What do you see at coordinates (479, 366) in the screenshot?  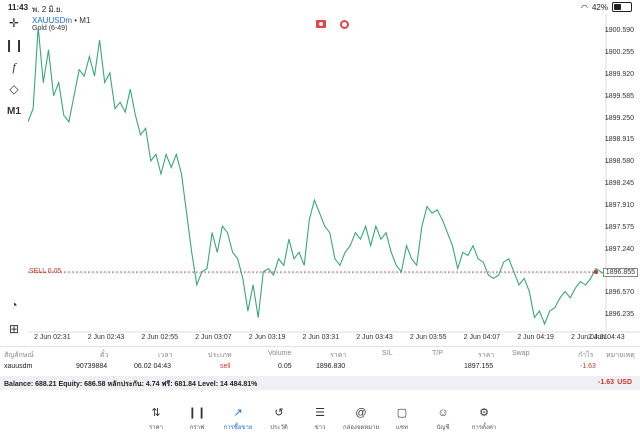 I see `row-current: 1897.155` at bounding box center [479, 366].